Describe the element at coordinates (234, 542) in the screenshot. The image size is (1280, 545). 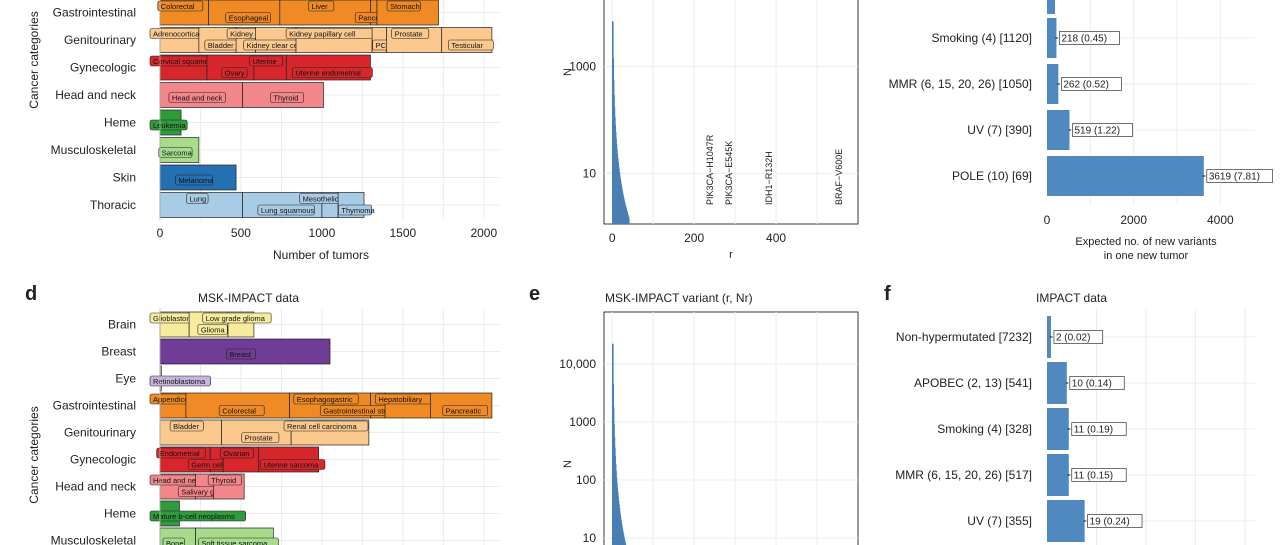
I see `segment-label-soft-tissue-sarcoma: Soft tissue sarcoma` at that location.